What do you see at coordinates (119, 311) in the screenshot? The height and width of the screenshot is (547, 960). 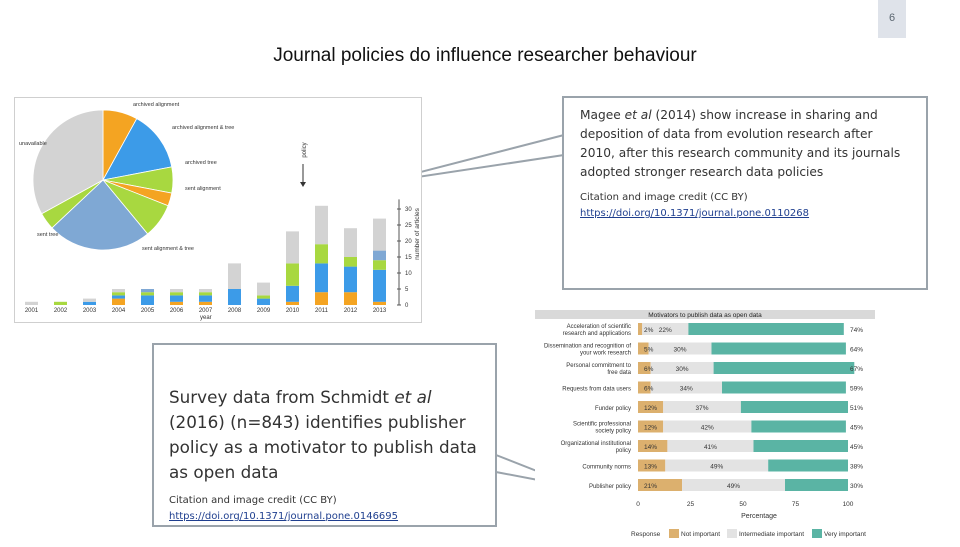 I see `x-tick-label: 2004` at bounding box center [119, 311].